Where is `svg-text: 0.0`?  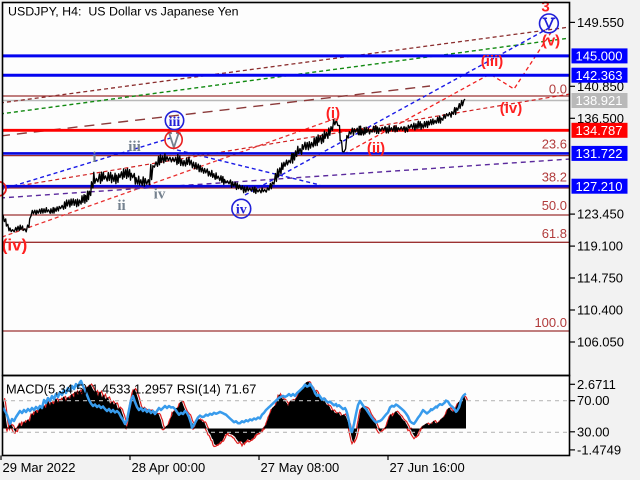
svg-text: 0.0 is located at coordinates (558, 89).